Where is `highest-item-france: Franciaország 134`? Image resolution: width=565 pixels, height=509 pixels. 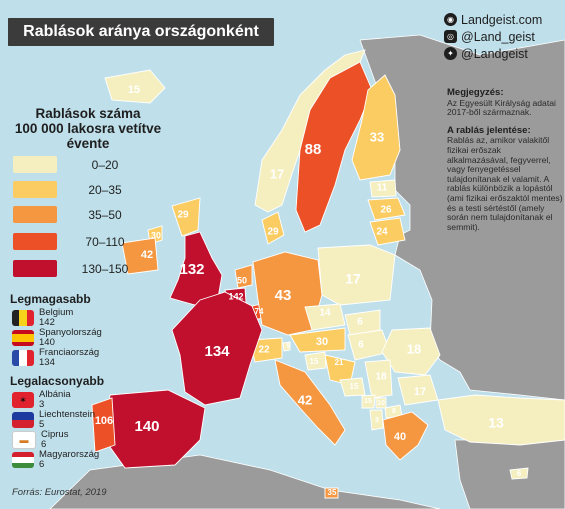 highest-item-france: Franciaország 134 is located at coordinates (55, 358).